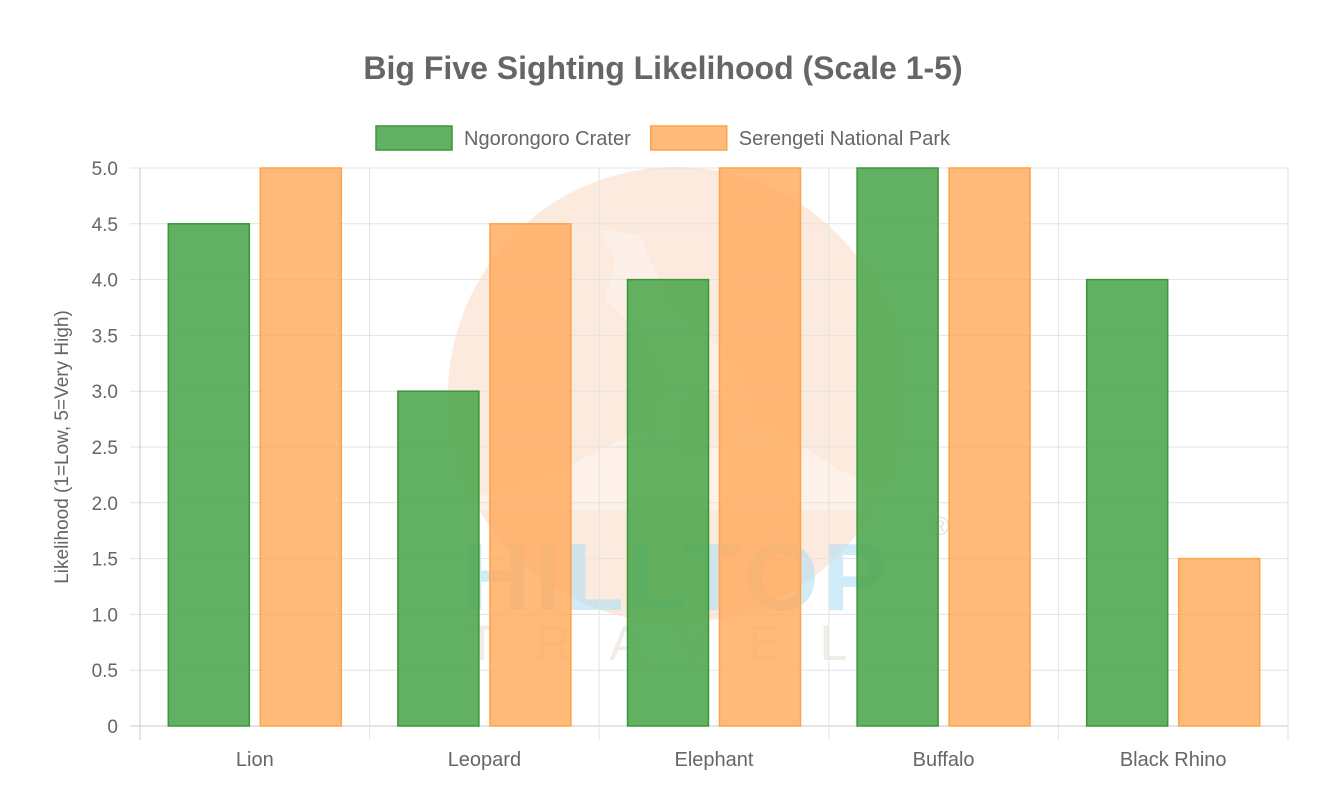 This screenshot has width=1327, height=795. Describe the element at coordinates (944, 760) in the screenshot. I see `x-tick-label: Buffalo` at that location.